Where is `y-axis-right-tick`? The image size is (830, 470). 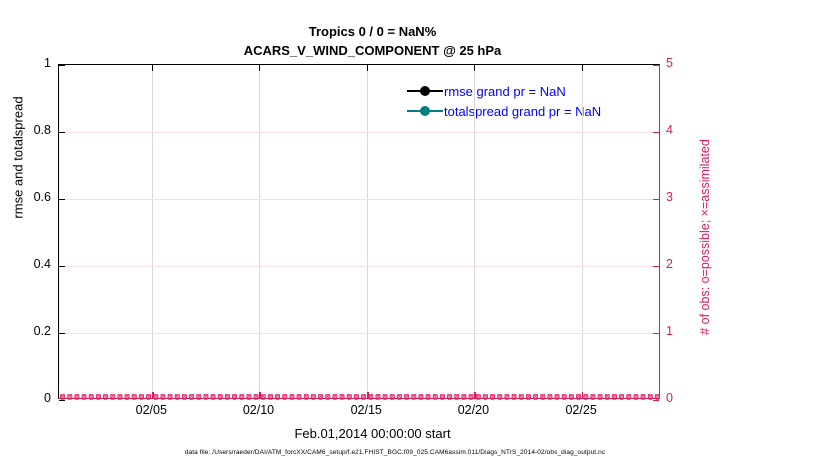
y-axis-right-tick is located at coordinates (656, 66).